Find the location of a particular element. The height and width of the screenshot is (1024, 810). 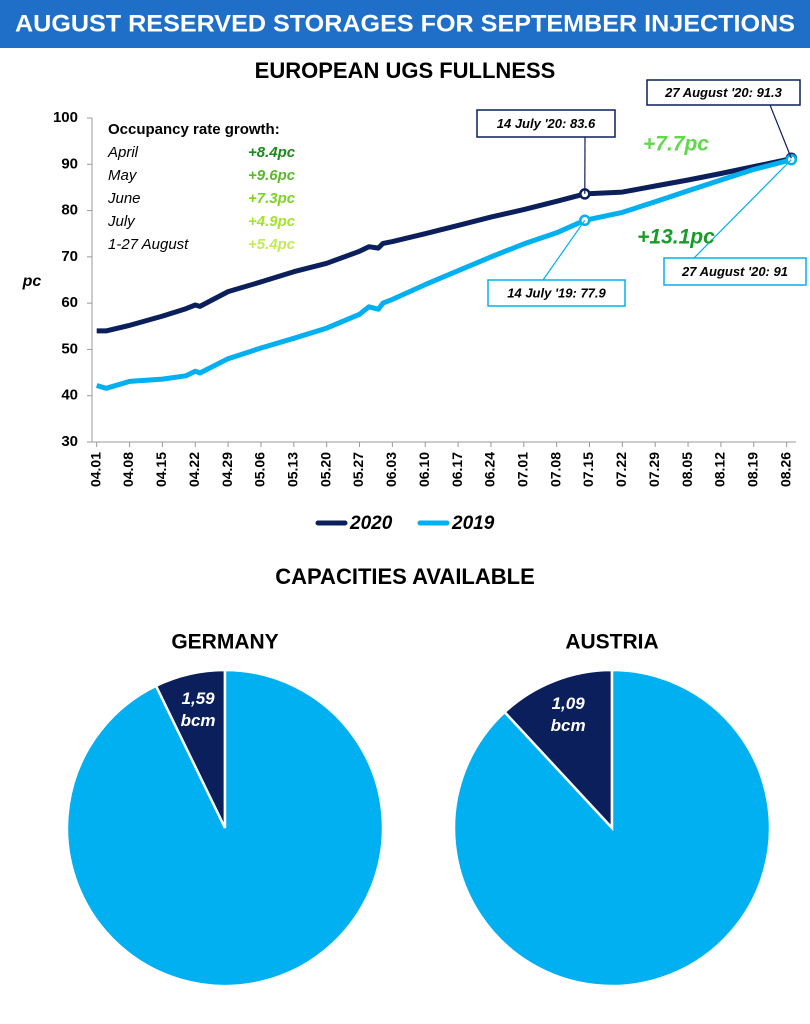

y-tick-label: 80 is located at coordinates (69, 210).